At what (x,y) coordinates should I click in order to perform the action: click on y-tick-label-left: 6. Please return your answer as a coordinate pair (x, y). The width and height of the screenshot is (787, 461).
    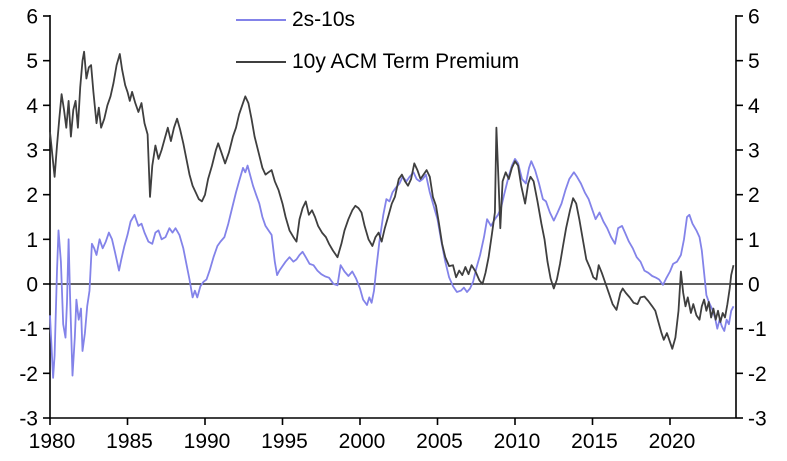
    Looking at the image, I should click on (32, 17).